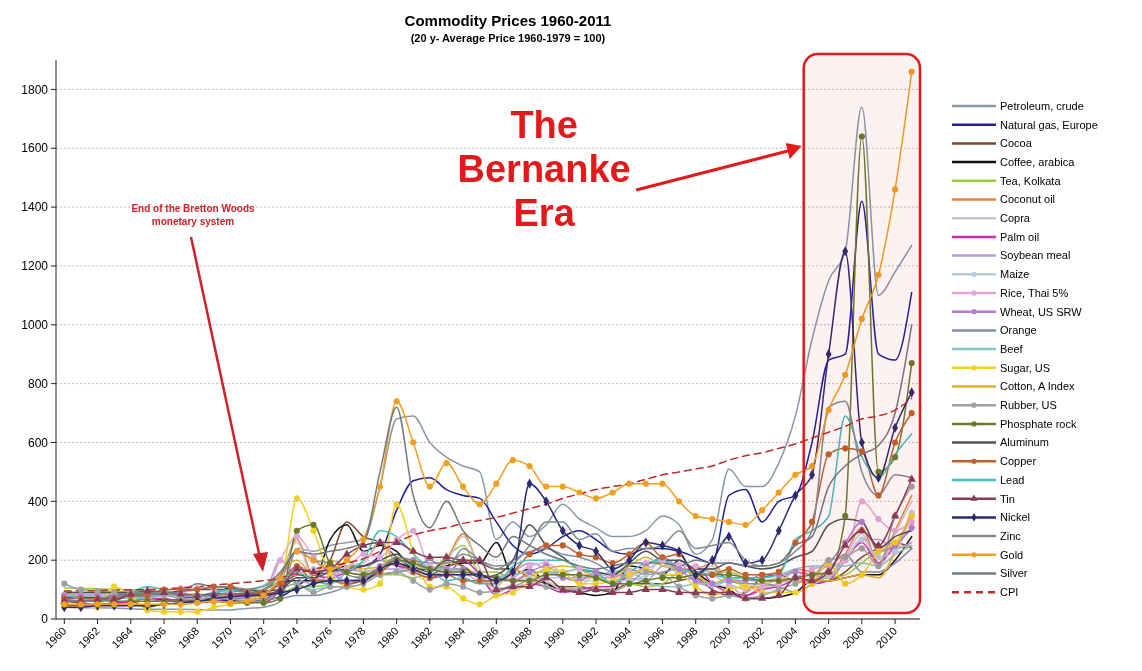 Image resolution: width=1142 pixels, height=671 pixels. What do you see at coordinates (35, 266) in the screenshot?
I see `y-tick-label: 1200` at bounding box center [35, 266].